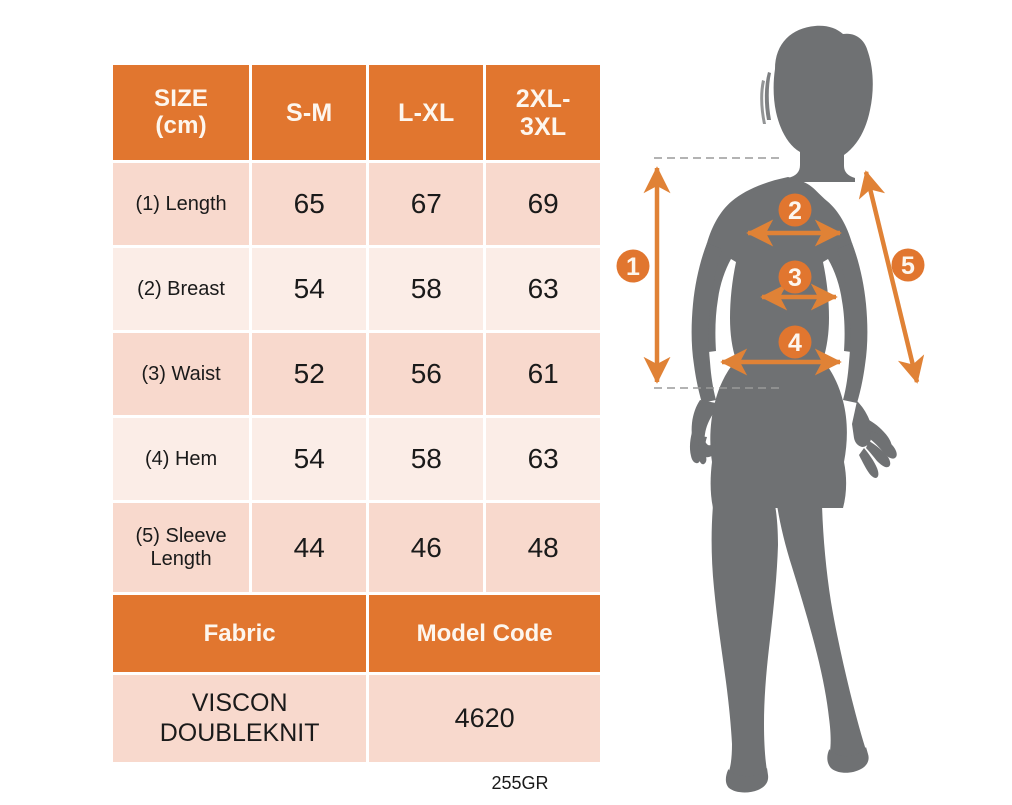 The width and height of the screenshot is (1012, 805). Describe the element at coordinates (309, 112) in the screenshot. I see `column-header-sm: S-M` at that location.